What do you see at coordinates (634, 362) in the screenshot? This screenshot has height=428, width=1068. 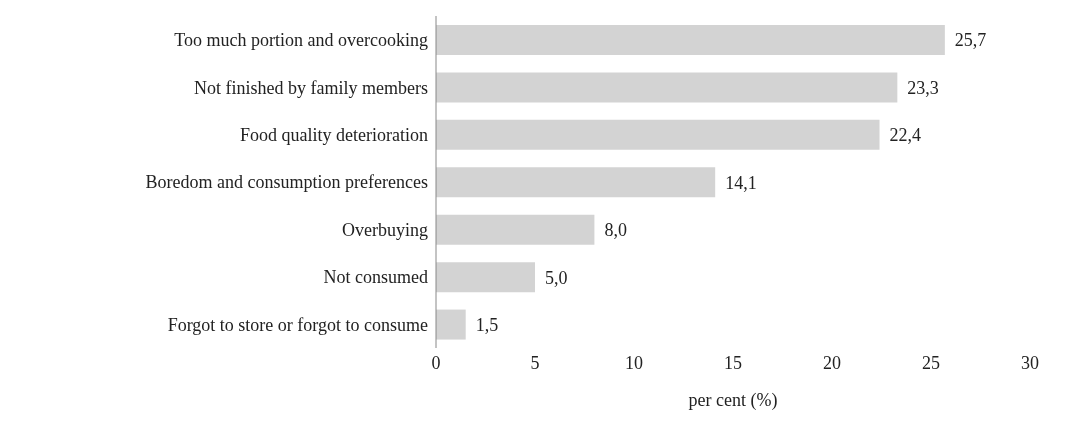 I see `x-tick-label: 10` at bounding box center [634, 362].